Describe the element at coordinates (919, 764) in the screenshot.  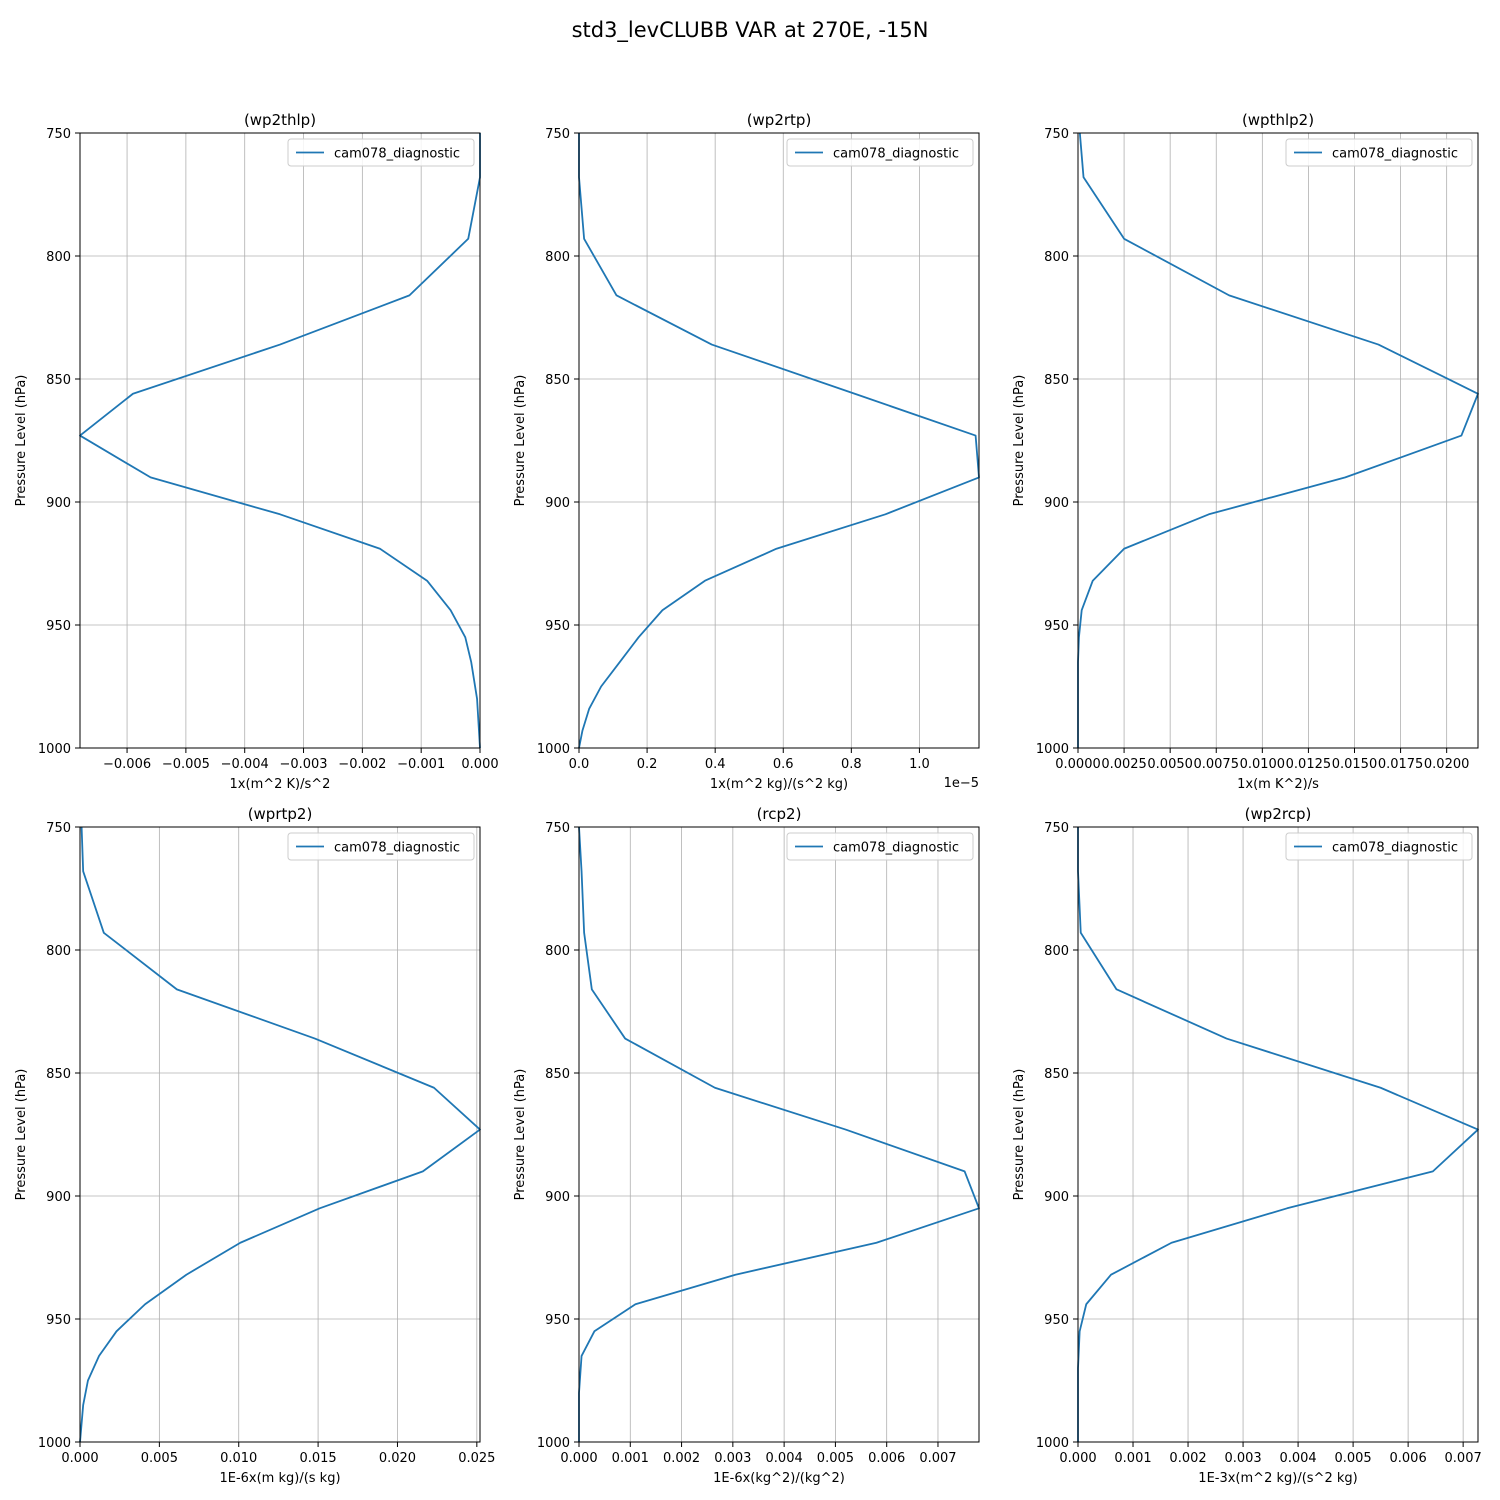
I see `x-tick-label: 1.0` at that location.